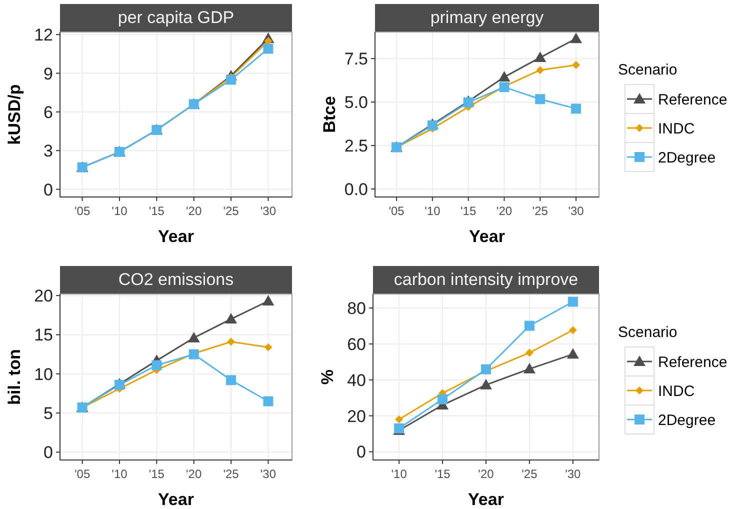 This screenshot has width=739, height=509. What do you see at coordinates (356, 308) in the screenshot?
I see `y-tick-label: 80` at bounding box center [356, 308].